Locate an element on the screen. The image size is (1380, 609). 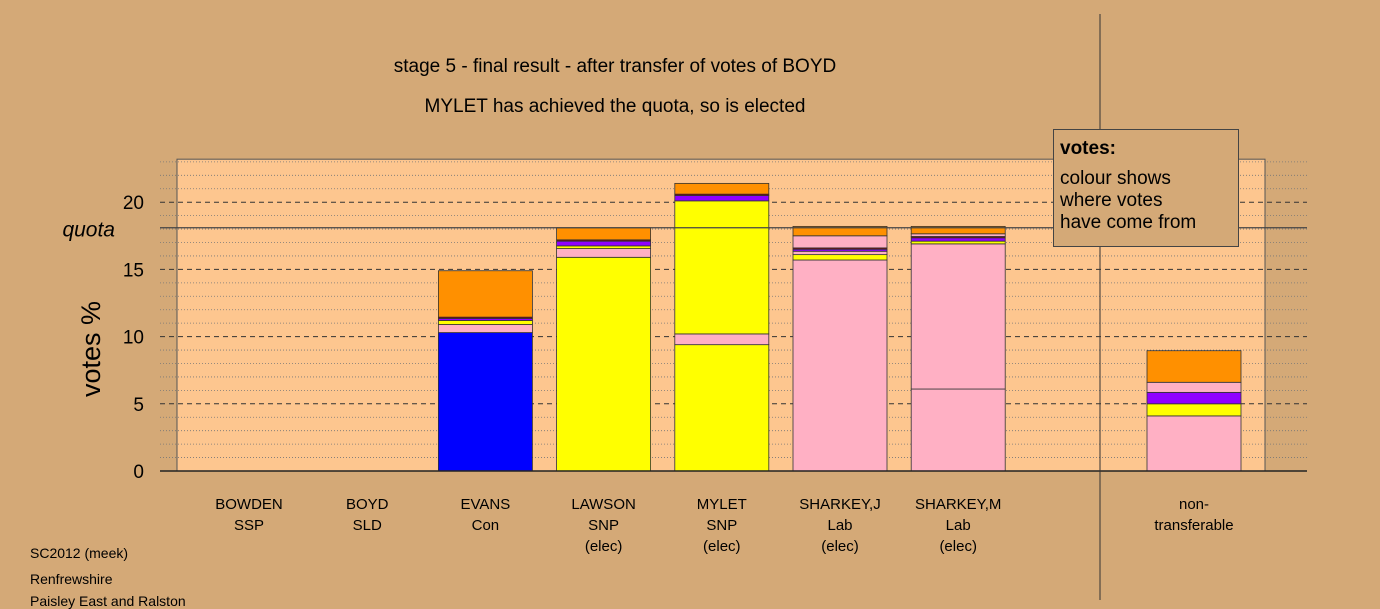
candidate-name: BOWDEN is located at coordinates (249, 504).